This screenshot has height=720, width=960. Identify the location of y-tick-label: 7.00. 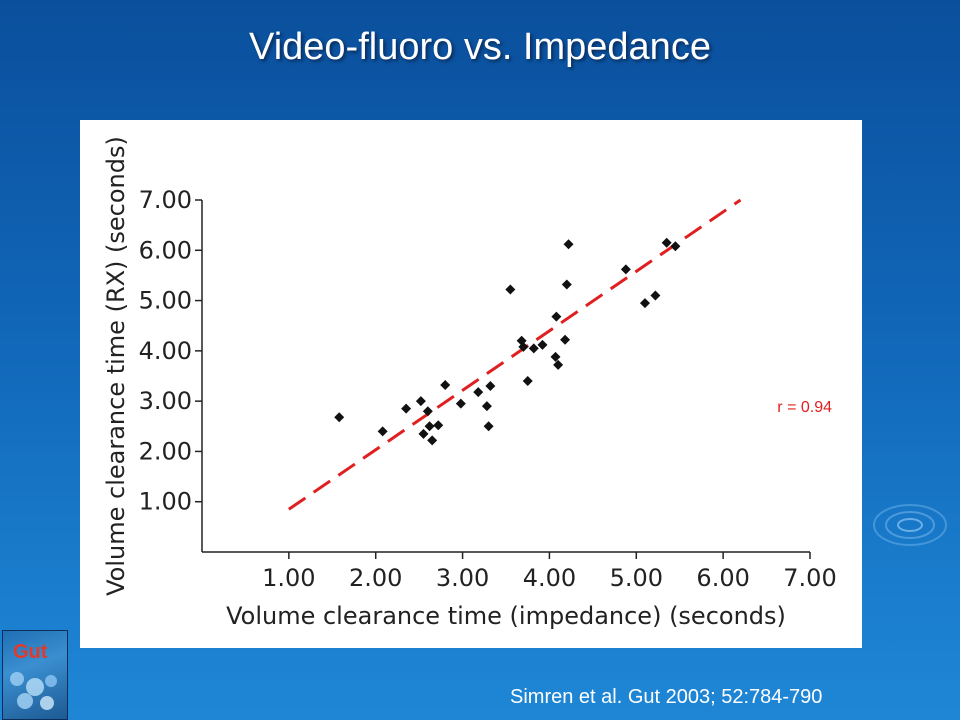
(165, 200).